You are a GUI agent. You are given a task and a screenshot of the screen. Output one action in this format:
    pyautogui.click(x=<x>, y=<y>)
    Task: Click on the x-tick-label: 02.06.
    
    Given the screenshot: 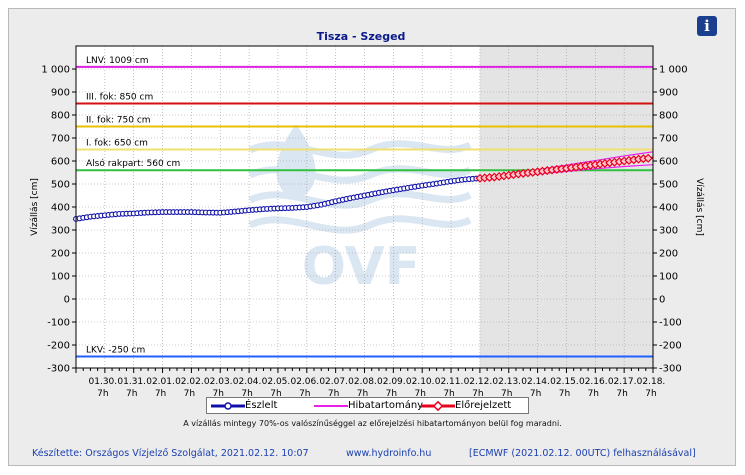 What is the action you would take?
    pyautogui.click(x=304, y=382)
    